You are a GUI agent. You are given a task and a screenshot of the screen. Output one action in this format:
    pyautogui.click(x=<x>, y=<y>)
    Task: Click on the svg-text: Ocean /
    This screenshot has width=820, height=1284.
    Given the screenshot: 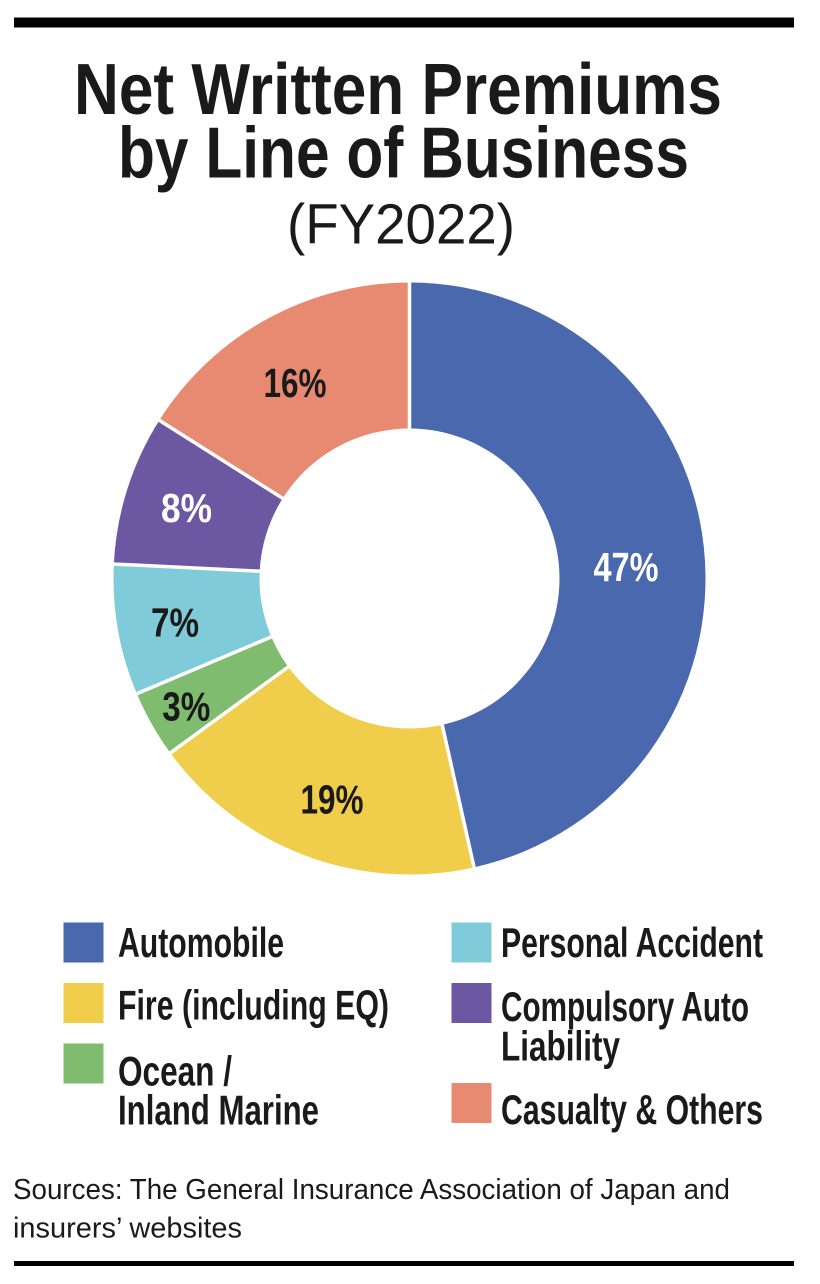 What is the action you would take?
    pyautogui.click(x=175, y=1071)
    